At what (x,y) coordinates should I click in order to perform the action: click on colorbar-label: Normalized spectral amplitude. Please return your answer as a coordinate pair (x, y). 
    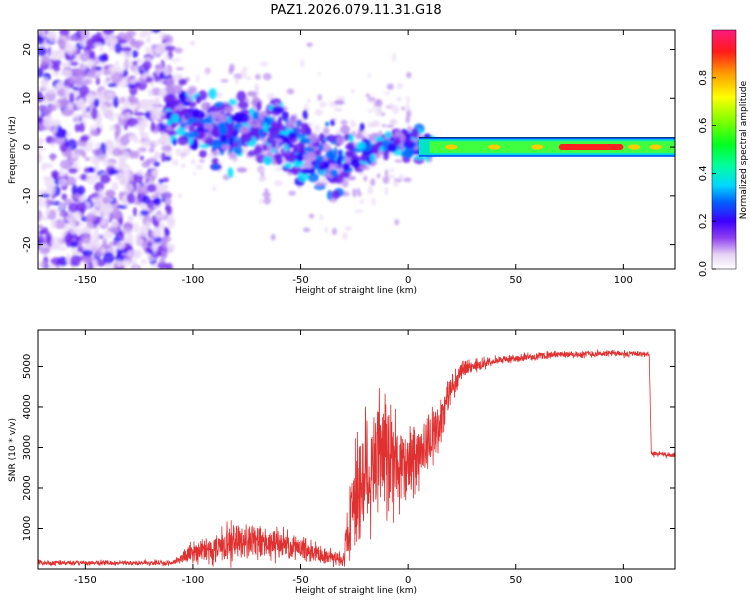
    Looking at the image, I should click on (744, 149).